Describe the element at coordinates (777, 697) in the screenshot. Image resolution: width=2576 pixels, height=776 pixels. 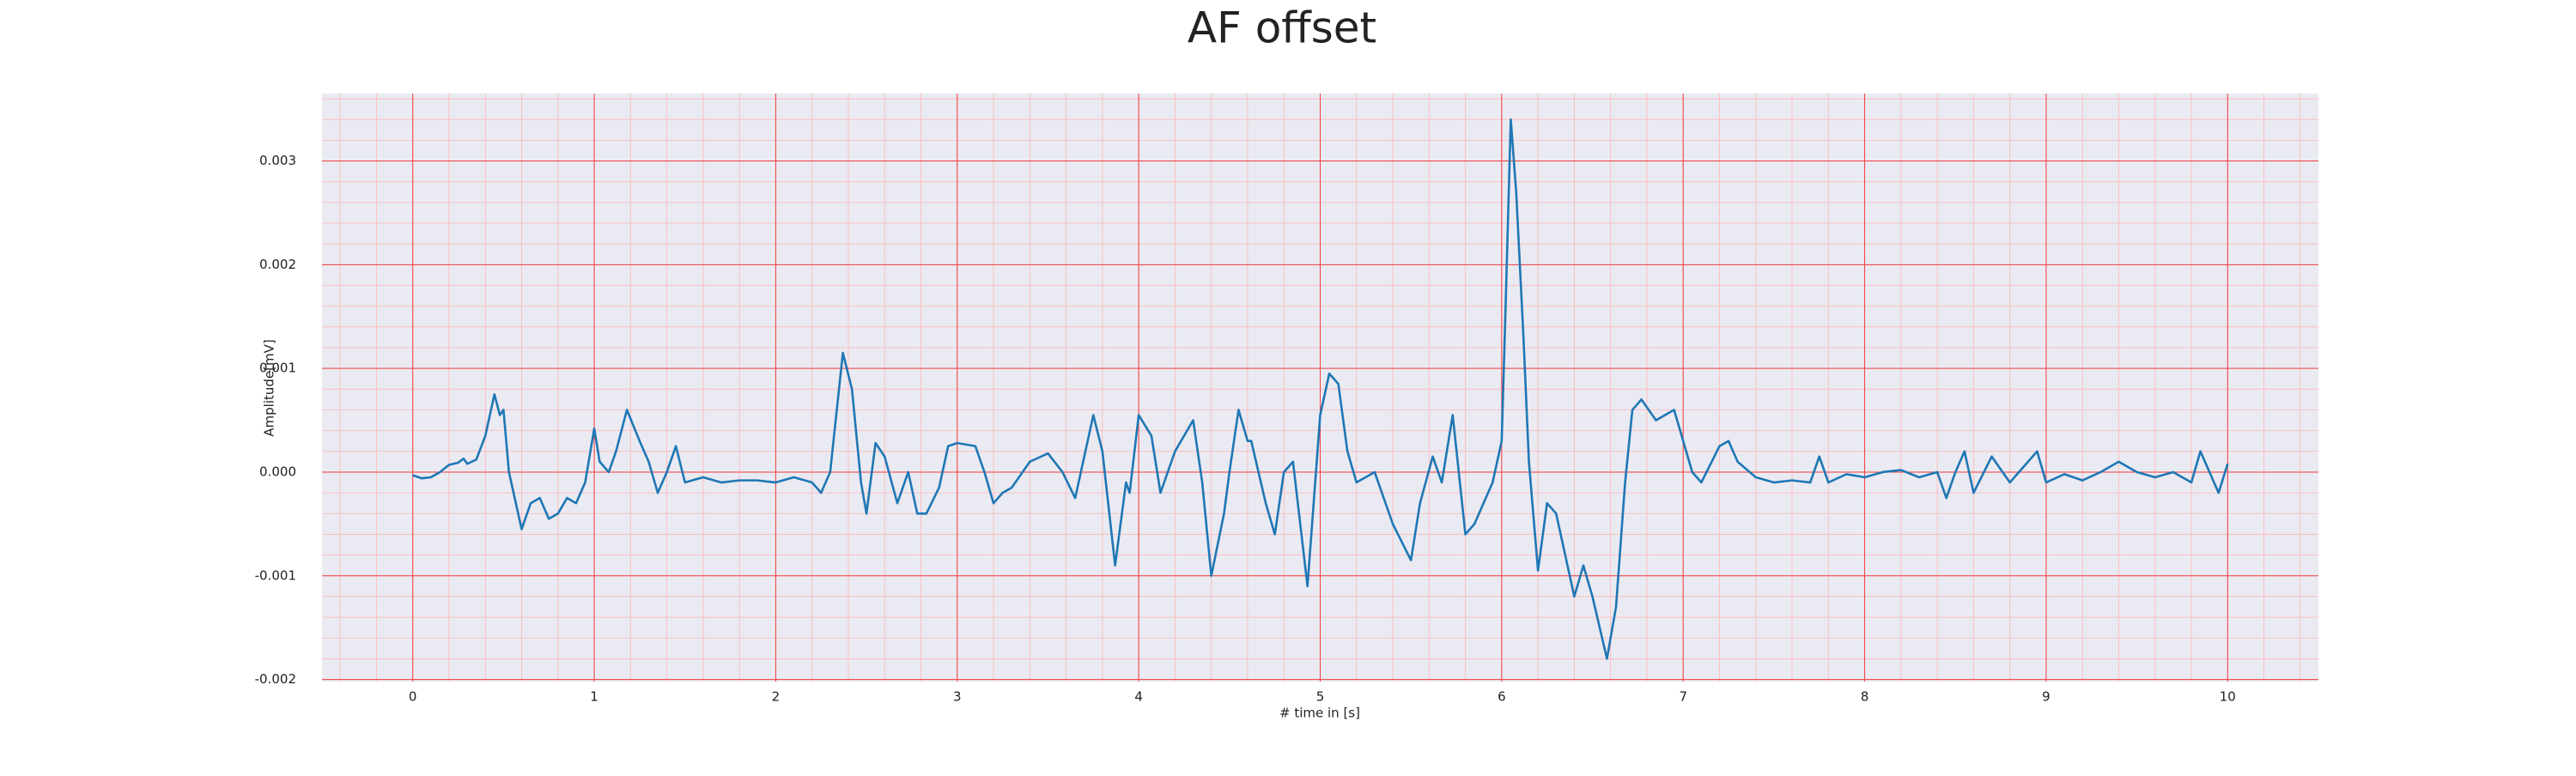
I see `x-tick-label: 2` at that location.